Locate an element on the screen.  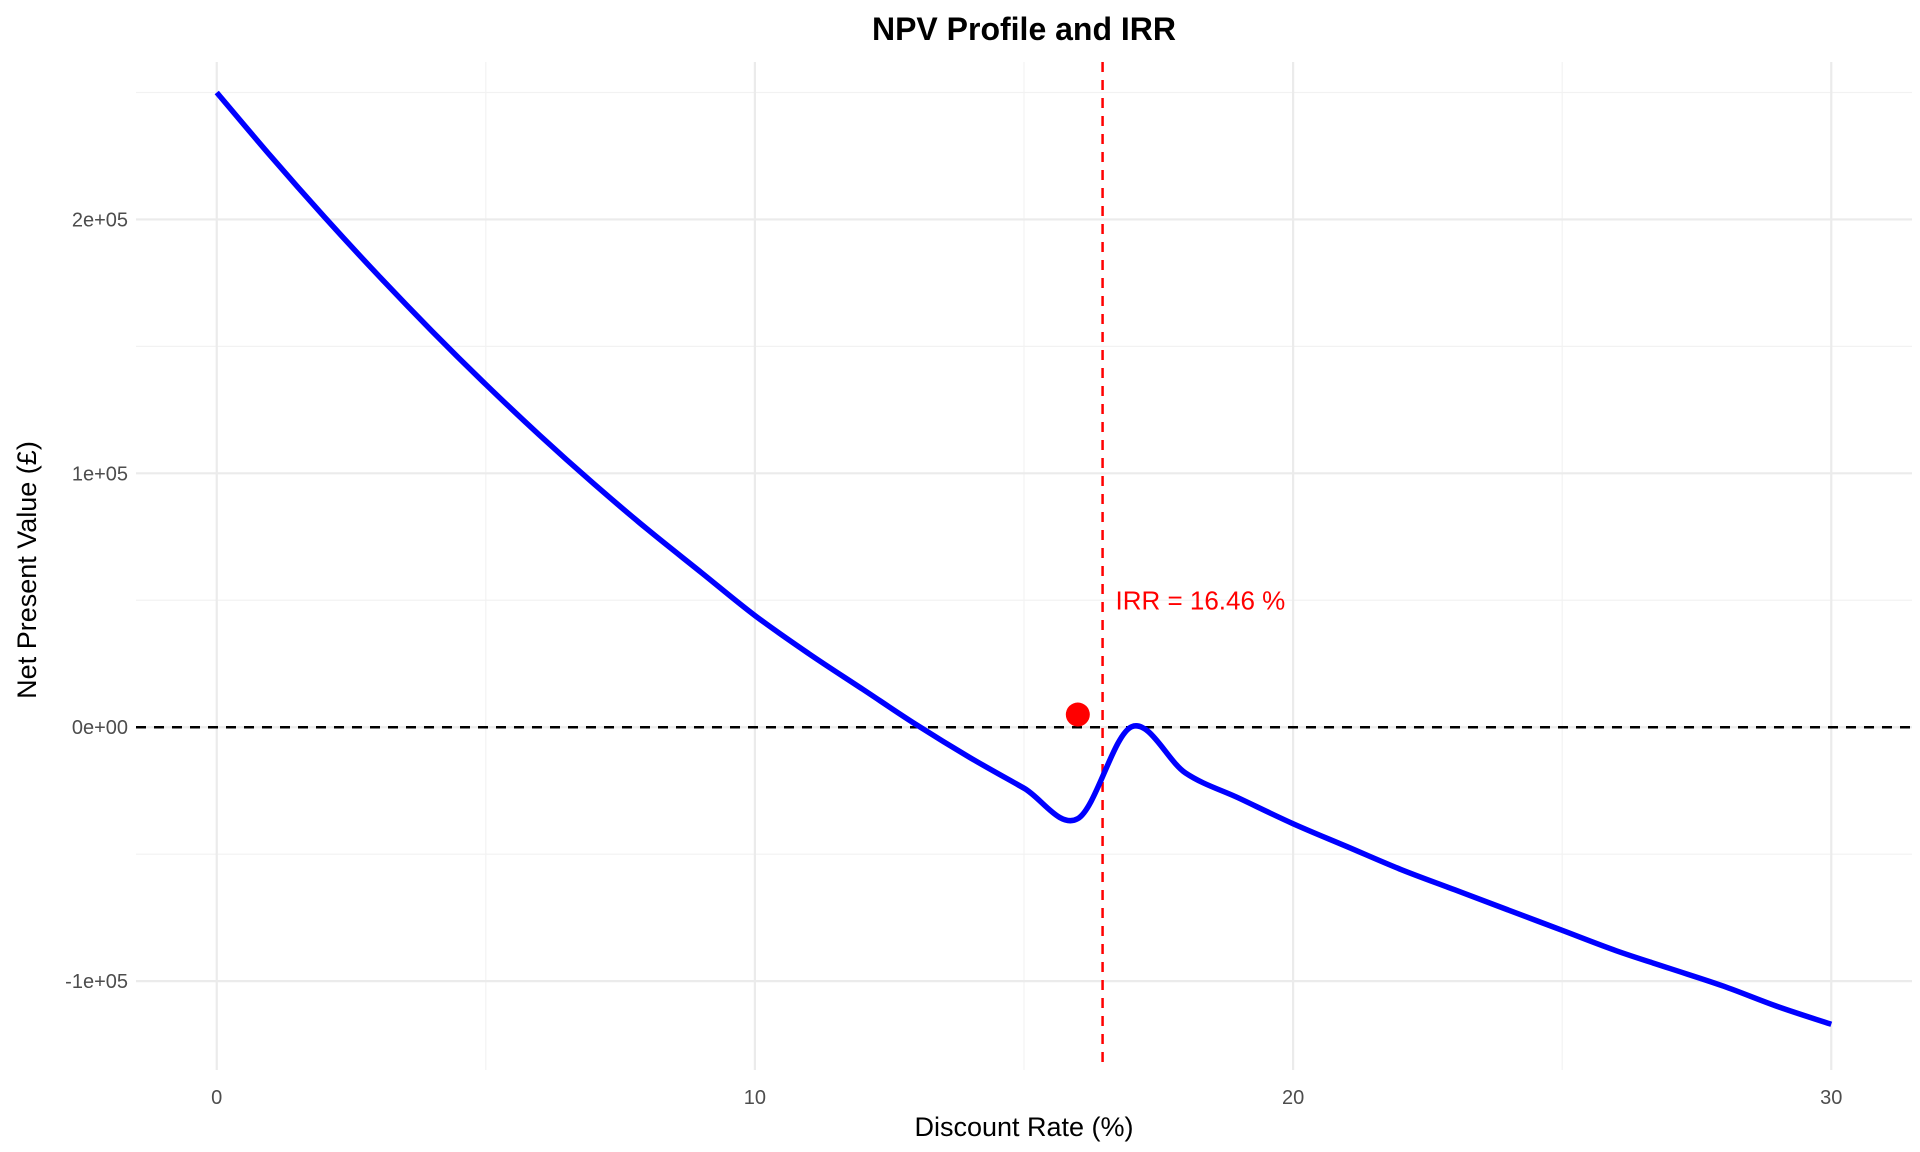
x-tick-label: 10 is located at coordinates (755, 1098).